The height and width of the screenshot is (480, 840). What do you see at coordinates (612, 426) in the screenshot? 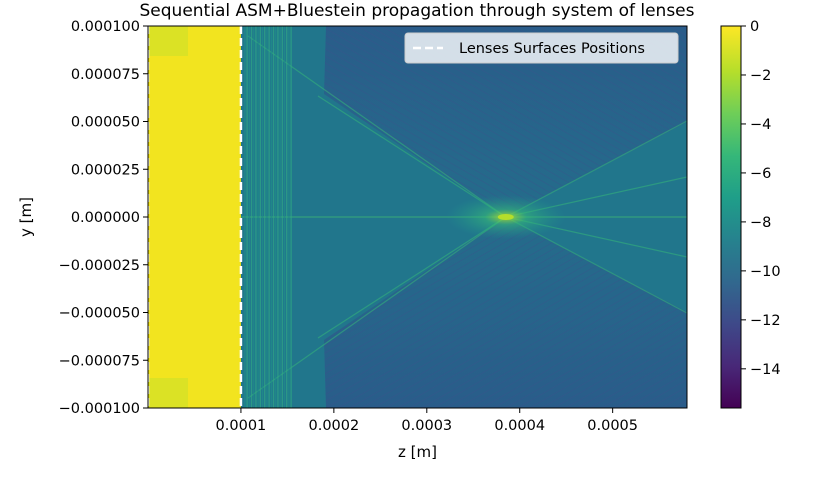
I see `x-tick-label-4: 0.0005` at bounding box center [612, 426].